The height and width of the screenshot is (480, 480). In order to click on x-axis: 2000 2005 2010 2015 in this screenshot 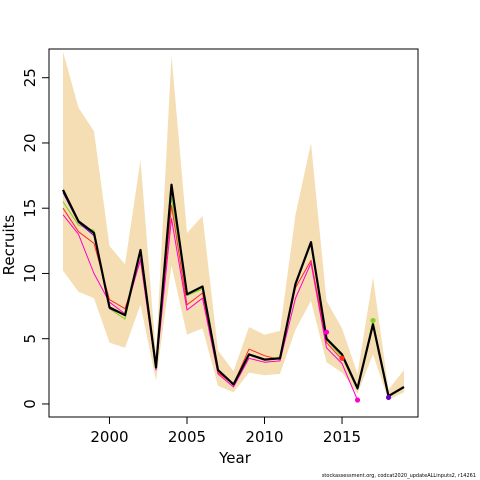, I will do `click(225, 431)`.